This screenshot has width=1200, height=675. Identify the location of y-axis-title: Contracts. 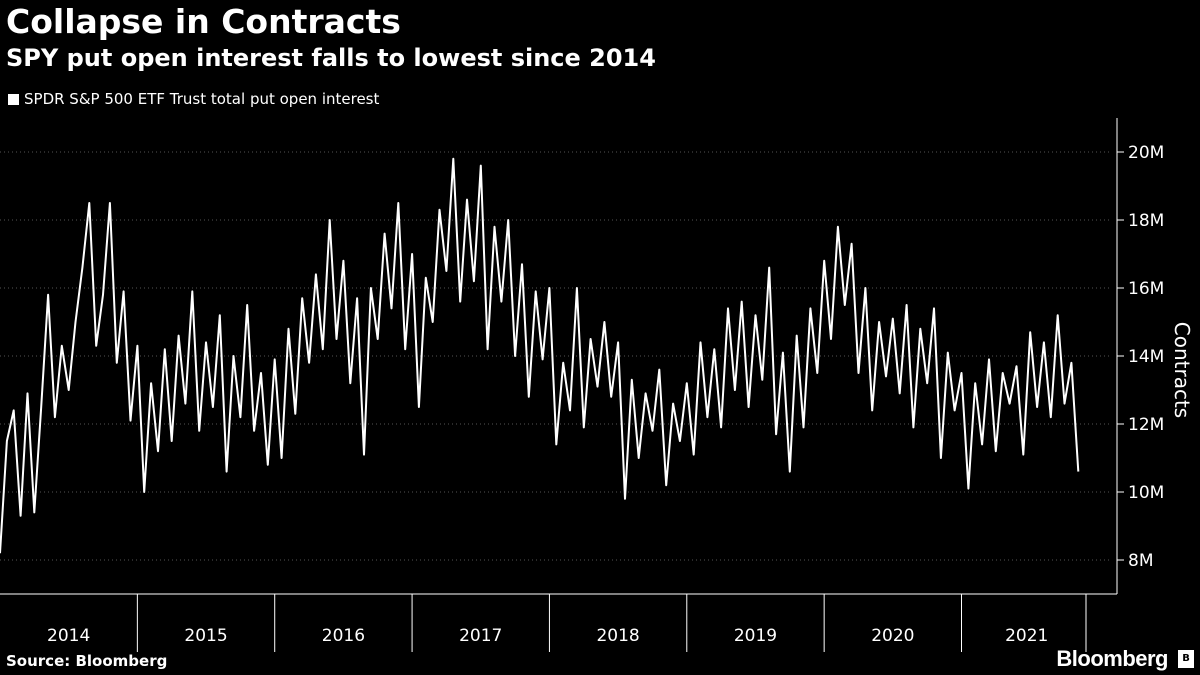
(1182, 370).